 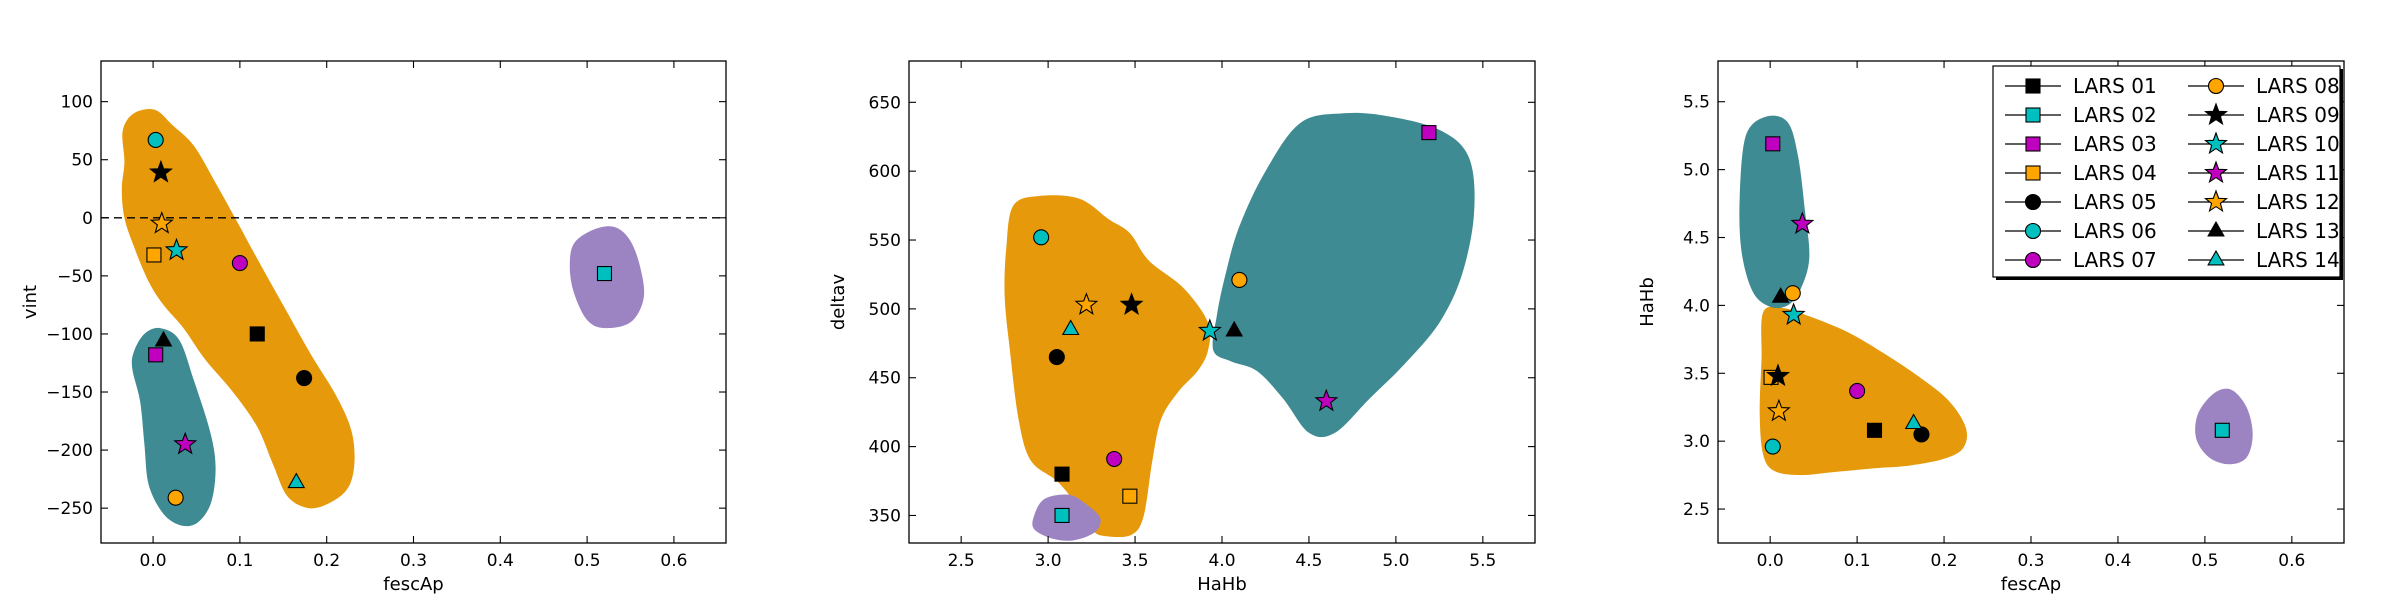 I want to click on plot-area, so click(x=1239, y=326).